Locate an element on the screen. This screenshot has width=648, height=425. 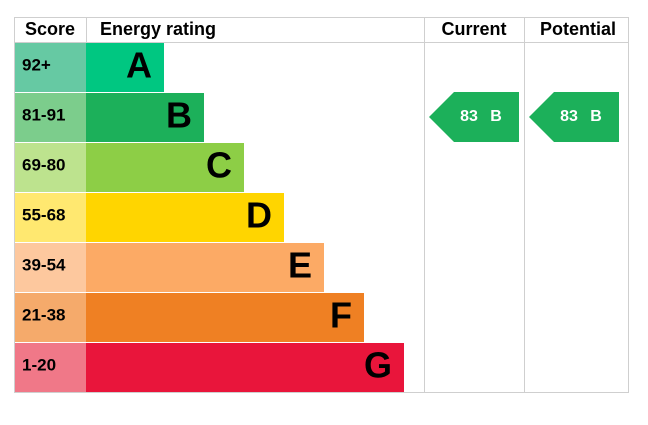
current-value: 83 is located at coordinates (469, 116).